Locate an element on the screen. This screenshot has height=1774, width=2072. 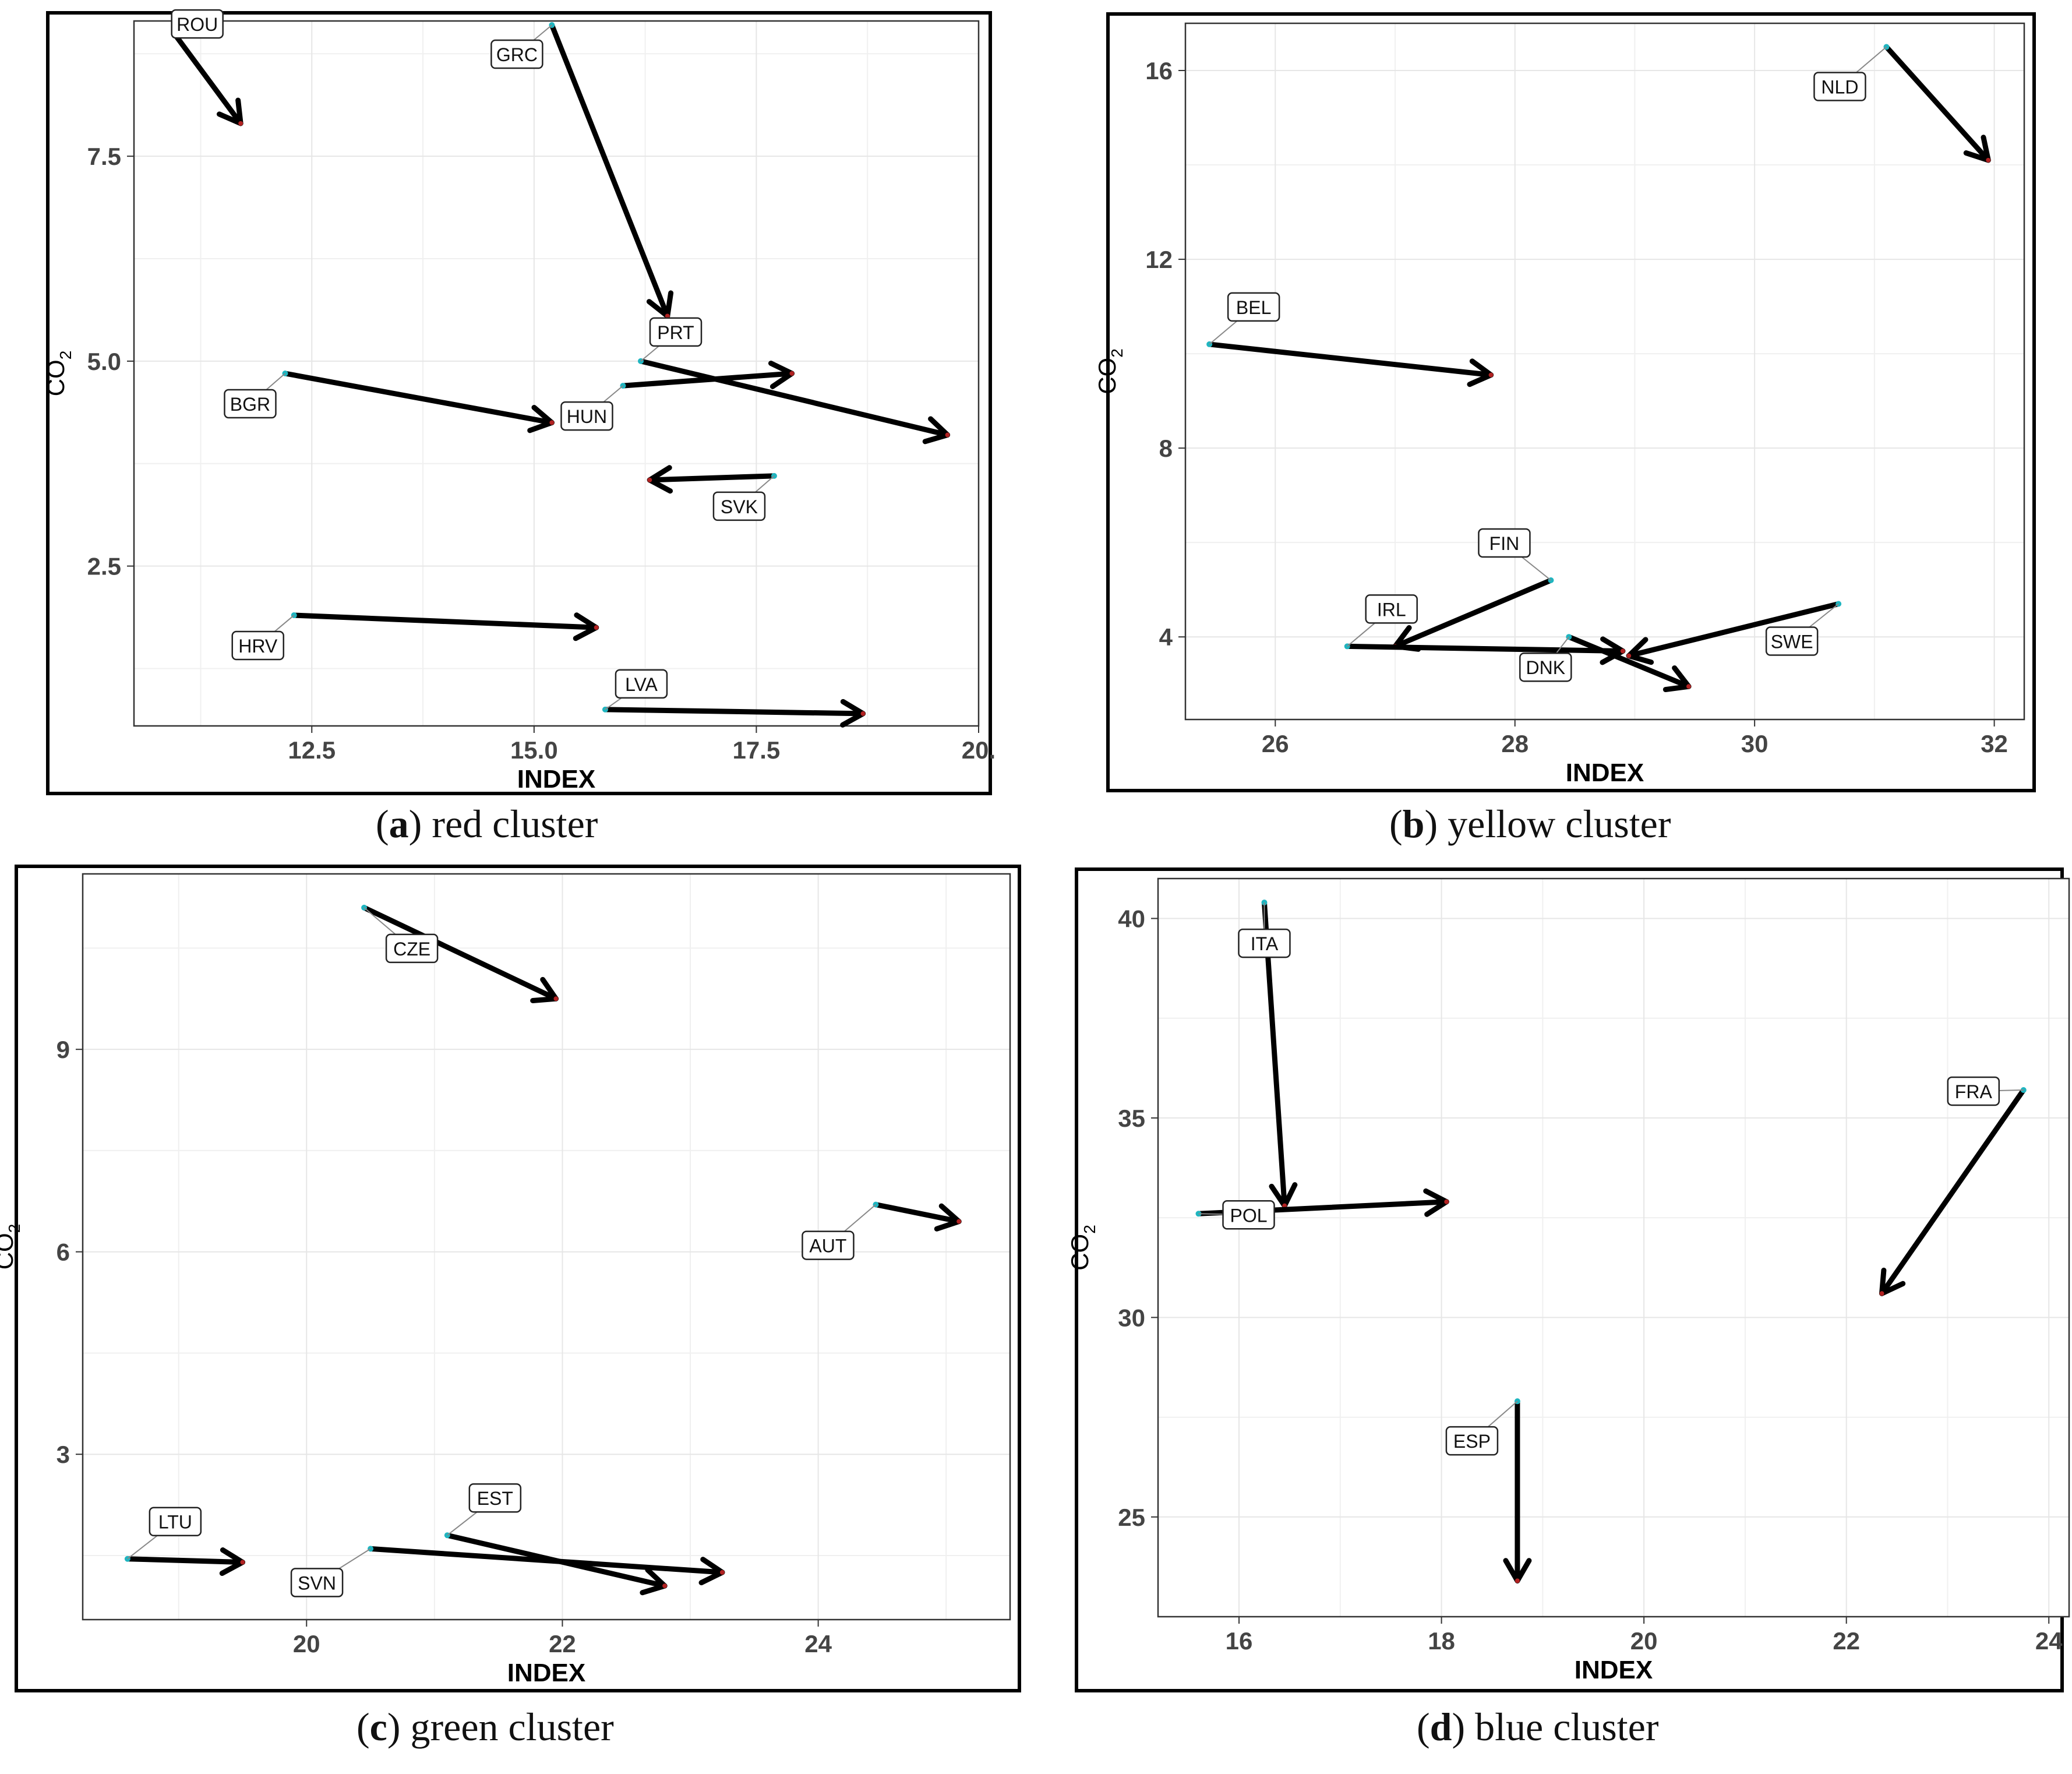
caption-a: (a) red cluster is located at coordinates (487, 824).